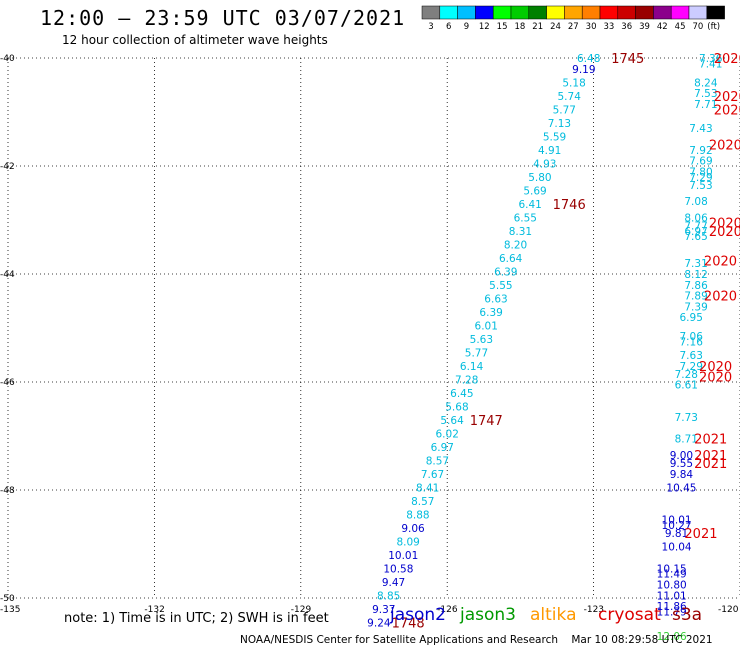 The height and width of the screenshot is (650, 740). What do you see at coordinates (537, 27) in the screenshot?
I see `color-scale-label: 21` at bounding box center [537, 27].